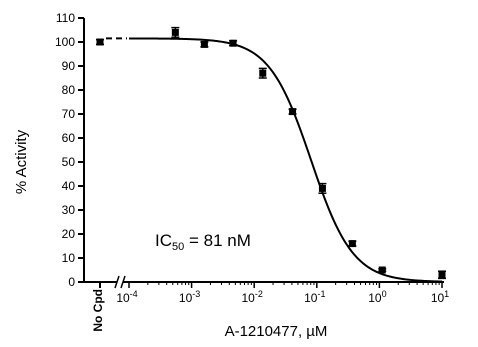  What do you see at coordinates (126, 297) in the screenshot?
I see `x-tick-label: 10⁻⁴` at bounding box center [126, 297].